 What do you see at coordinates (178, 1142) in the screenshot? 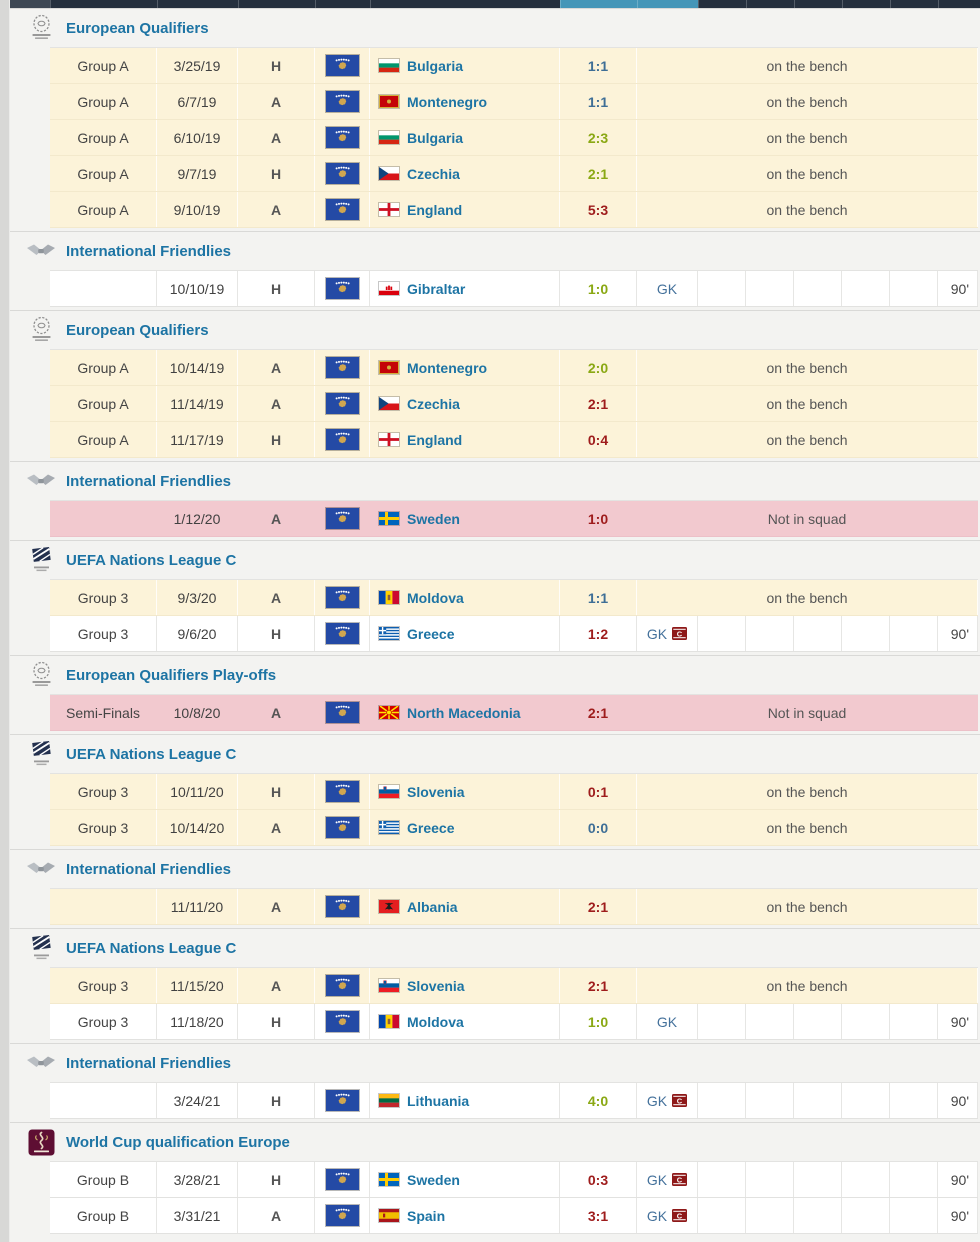
I see `competition-title-link: World Cup qualification Europe` at bounding box center [178, 1142].